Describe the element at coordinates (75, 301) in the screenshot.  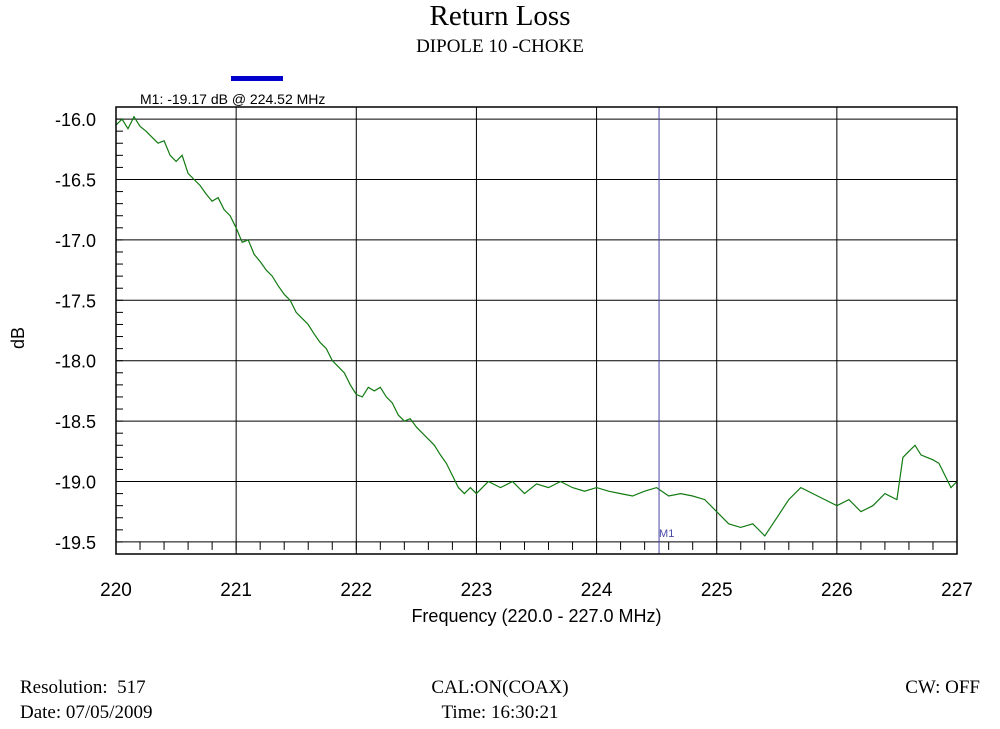
I see `y-tick-label: -17.5` at that location.